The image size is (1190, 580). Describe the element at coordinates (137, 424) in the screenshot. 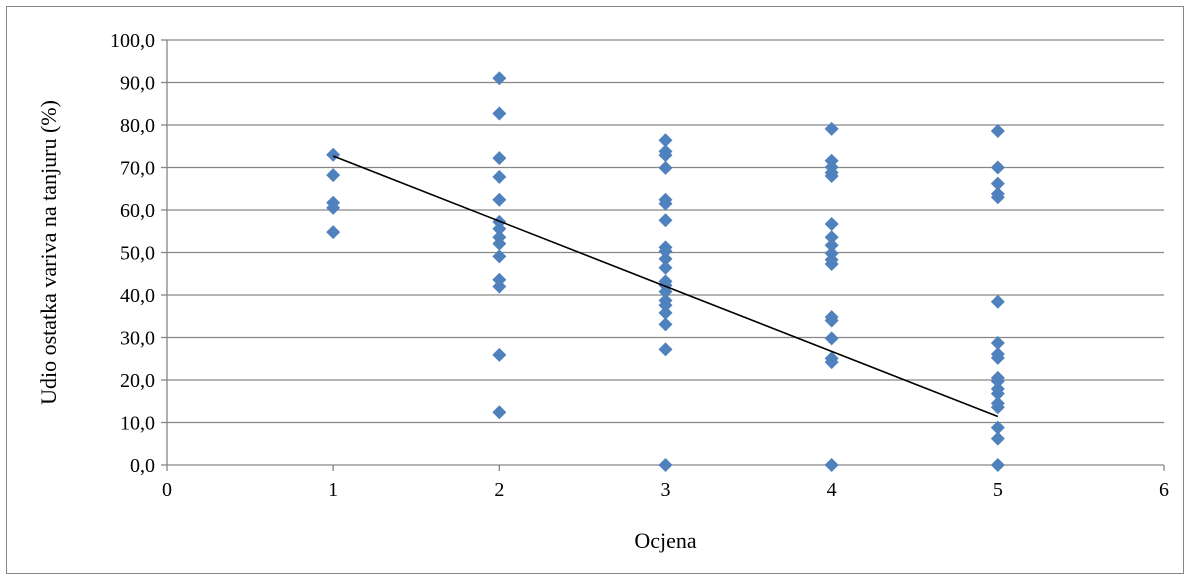

I see `y-tick-label-1: 10,0` at that location.